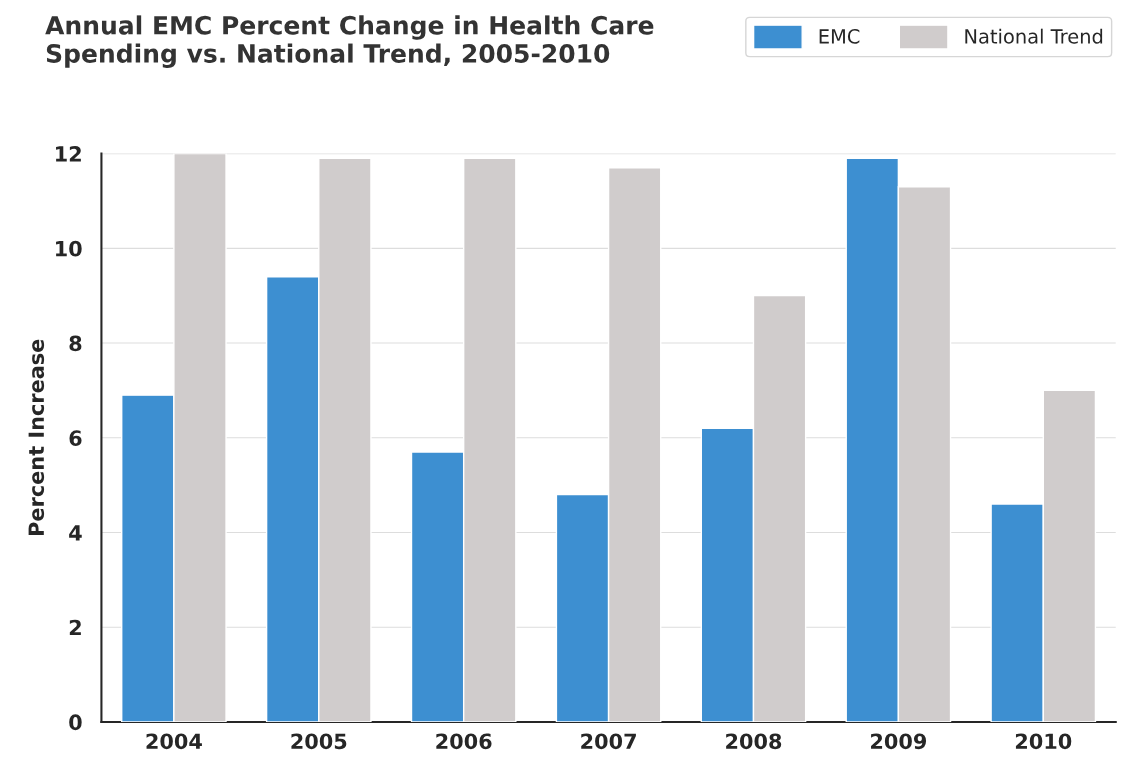 This screenshot has width=1127, height=768. I want to click on x-tick-label: 2004, so click(174, 741).